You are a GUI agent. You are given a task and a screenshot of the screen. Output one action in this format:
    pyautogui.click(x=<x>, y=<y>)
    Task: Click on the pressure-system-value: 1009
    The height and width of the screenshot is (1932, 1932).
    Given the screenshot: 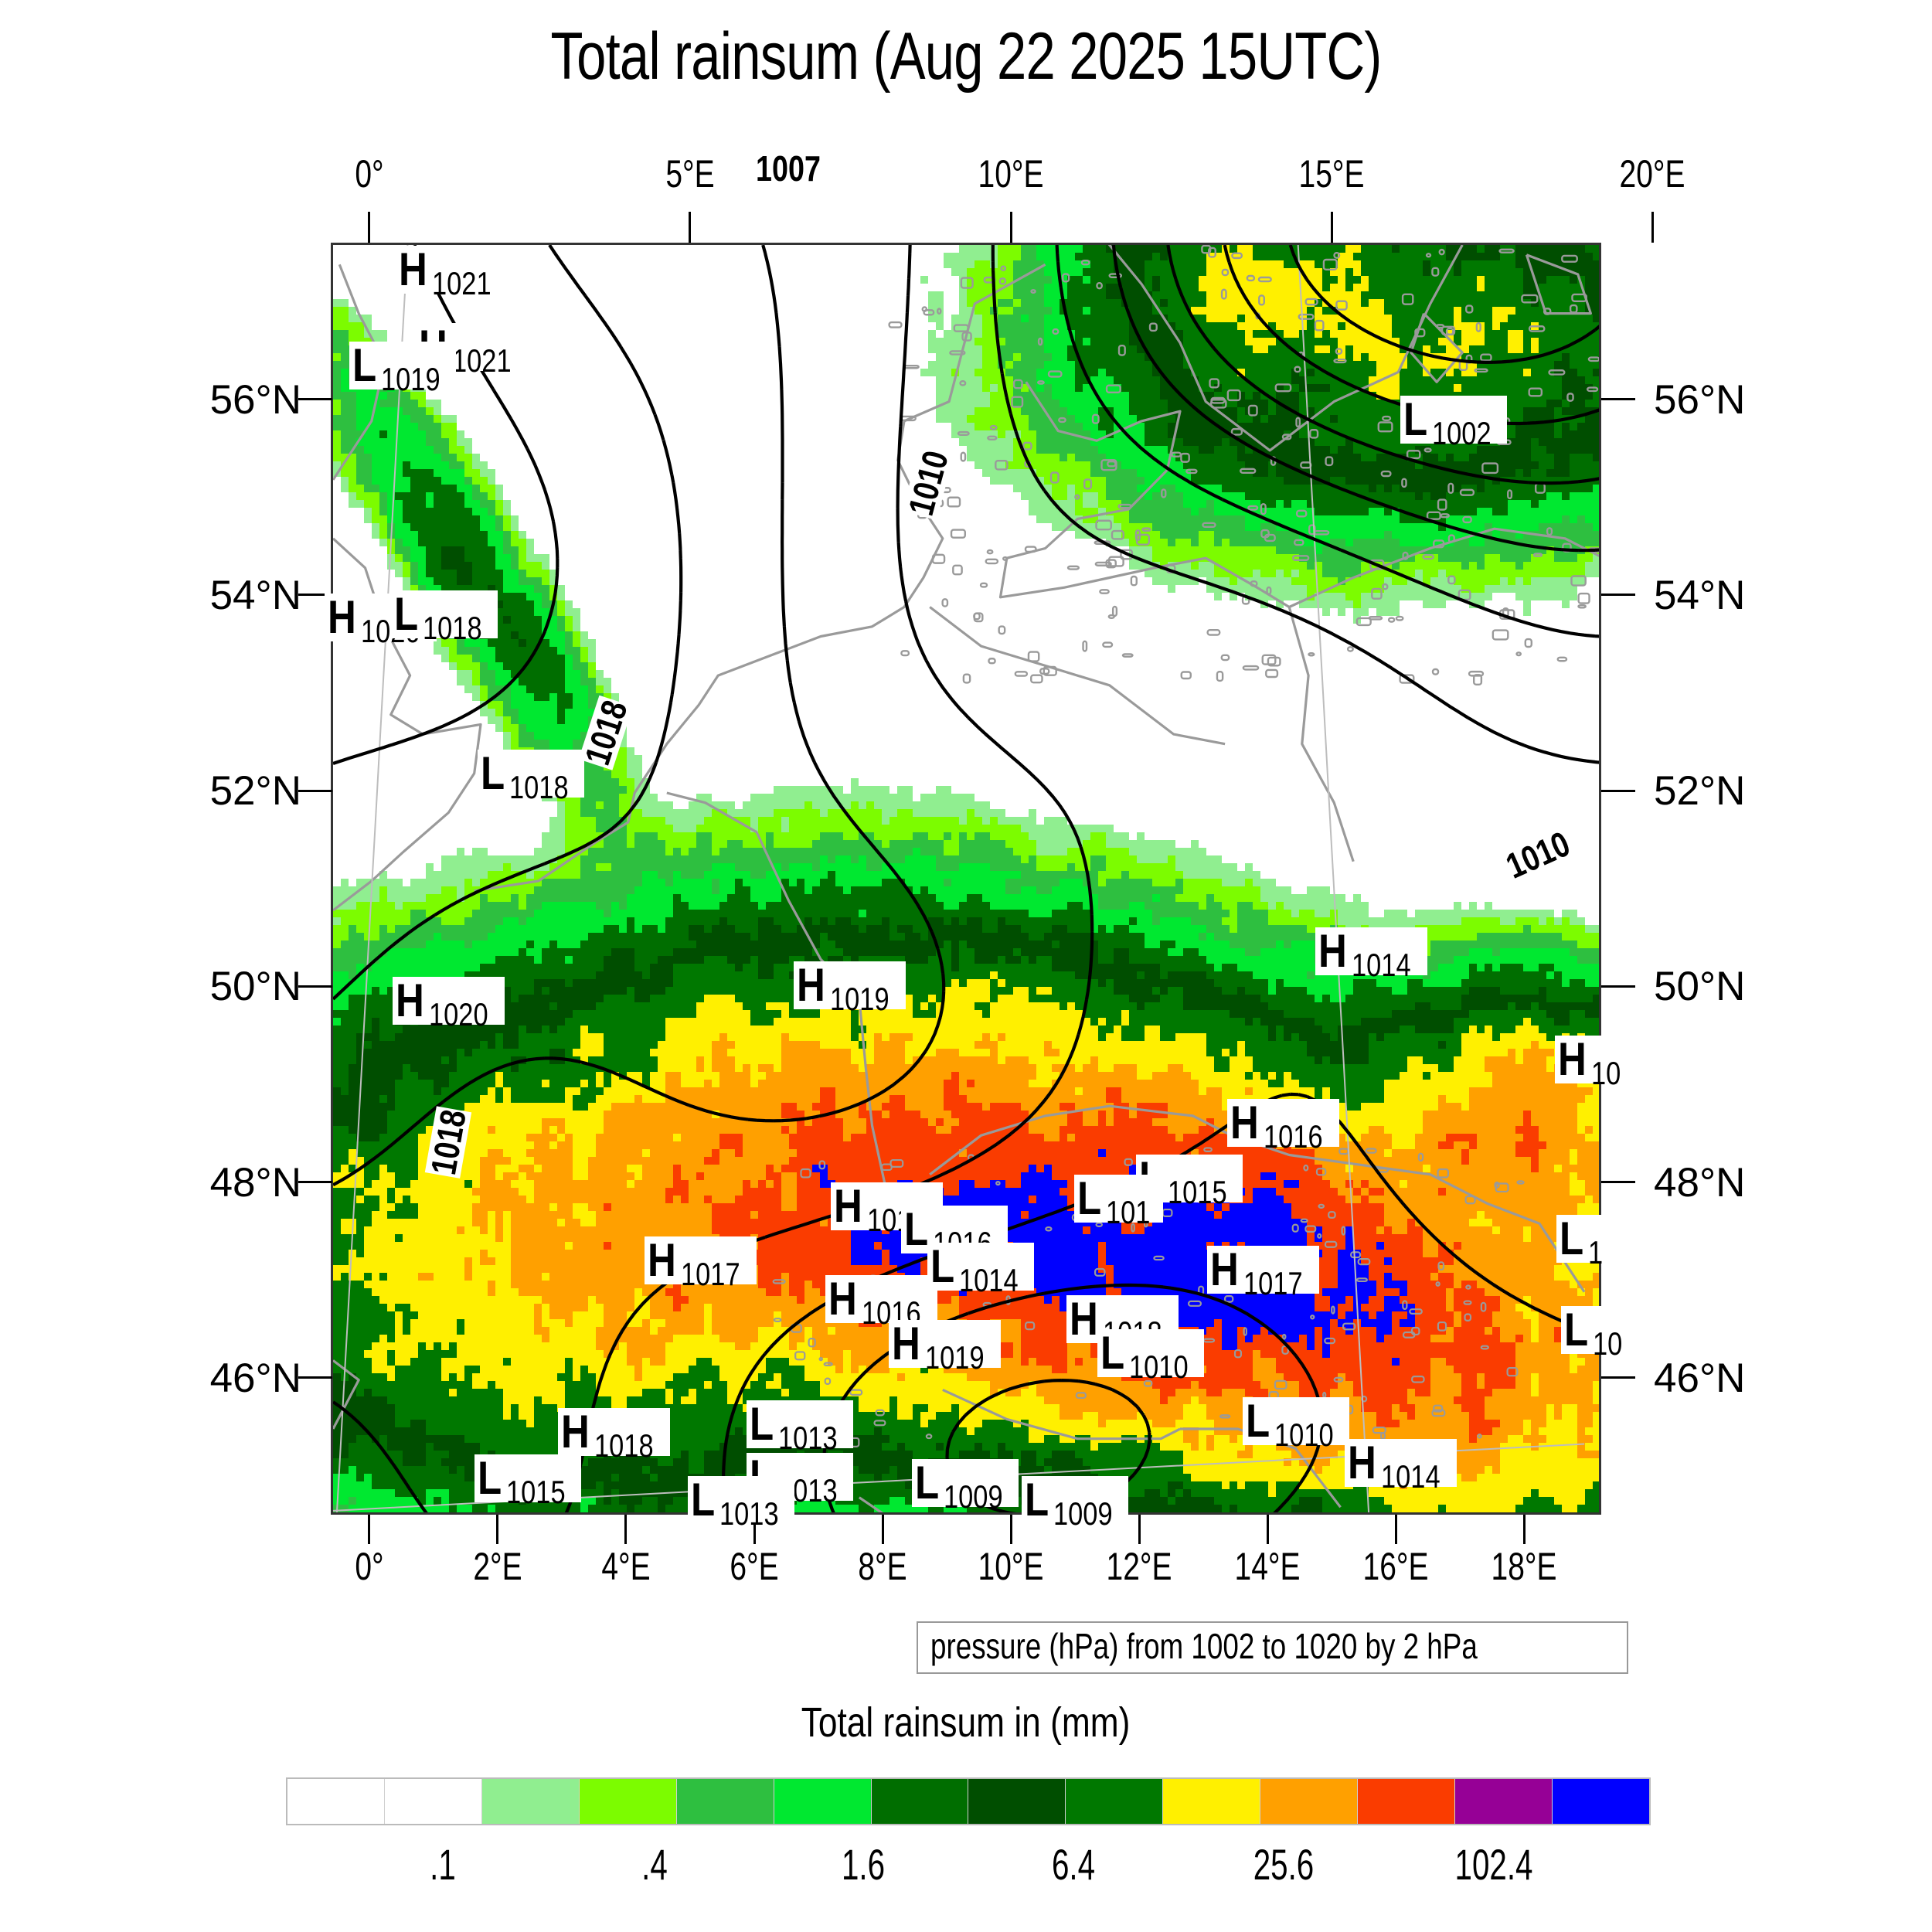 What is the action you would take?
    pyautogui.click(x=973, y=1497)
    